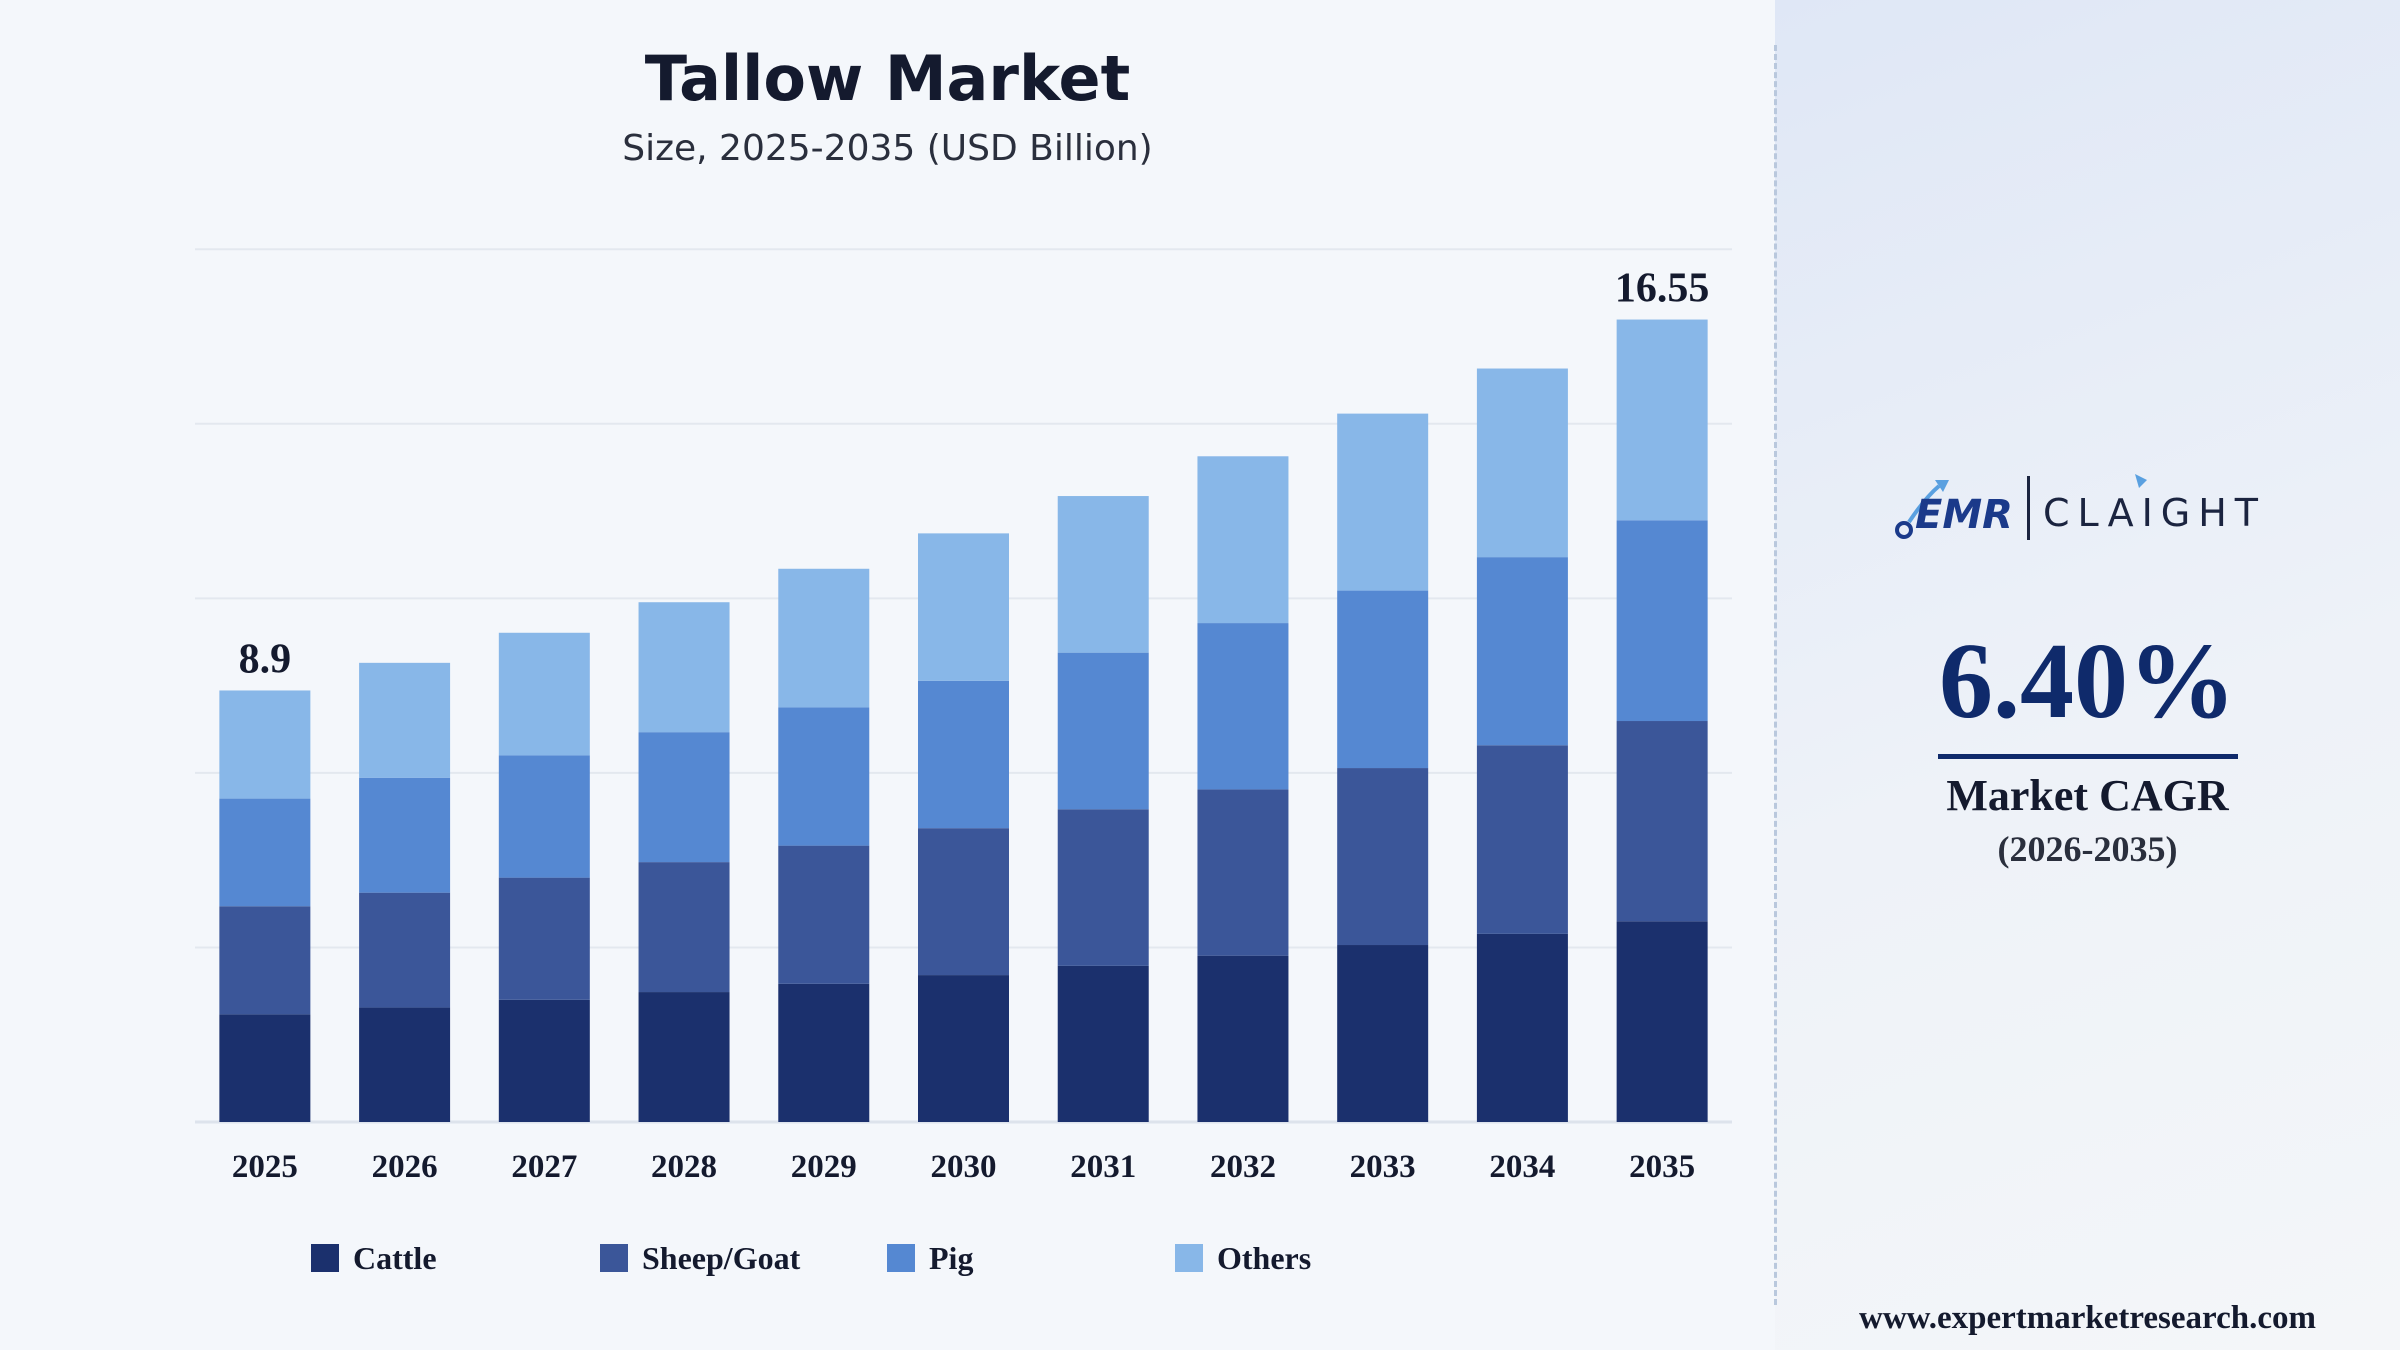 The width and height of the screenshot is (2400, 1350). Describe the element at coordinates (887, 148) in the screenshot. I see `chart-subtitle: Size, 2025-2035 (USD Billion)` at that location.